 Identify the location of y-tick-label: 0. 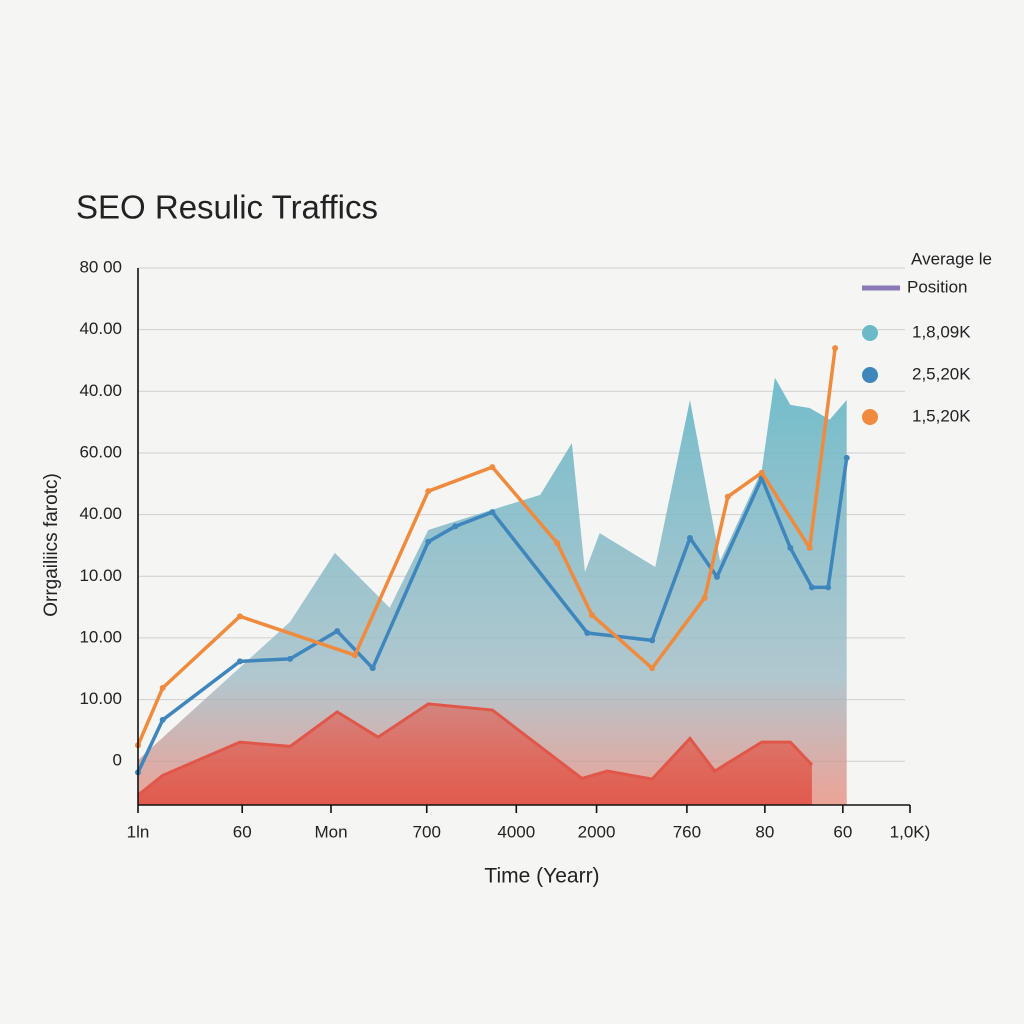
(117, 760).